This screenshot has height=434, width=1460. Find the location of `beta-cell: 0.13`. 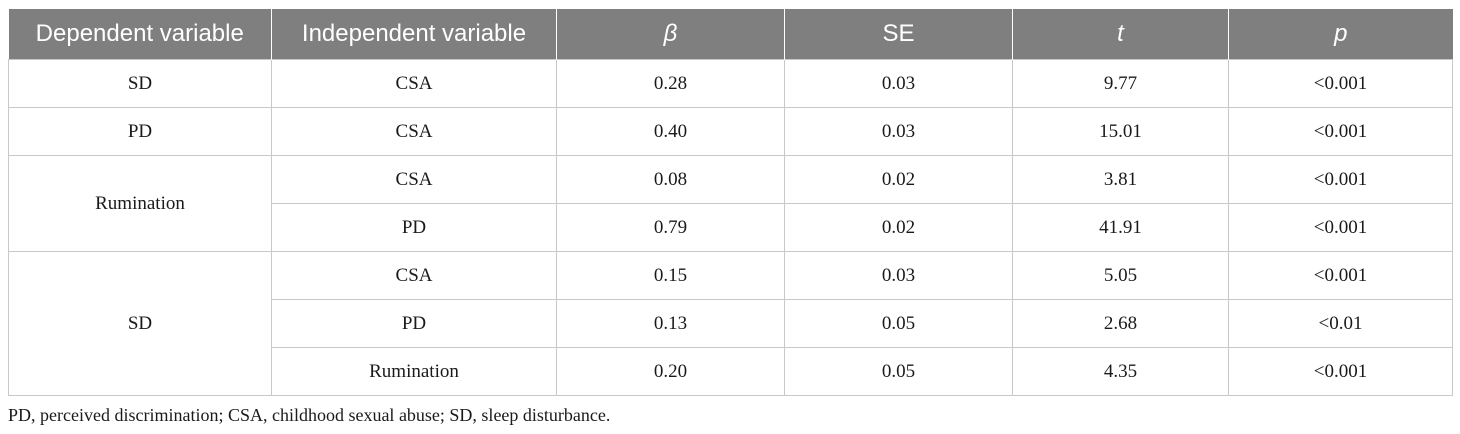

beta-cell: 0.13 is located at coordinates (670, 323).